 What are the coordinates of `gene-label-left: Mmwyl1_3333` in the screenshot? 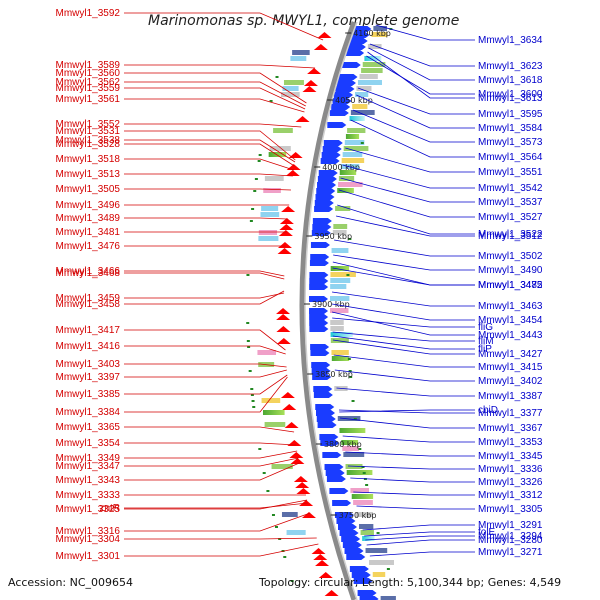 It's located at (88, 495).